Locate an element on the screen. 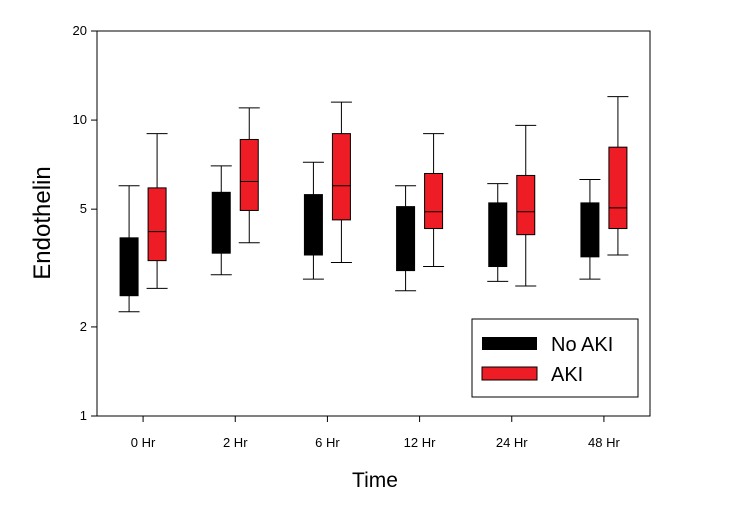 Image resolution: width=734 pixels, height=516 pixels. legend-frame is located at coordinates (555, 358).